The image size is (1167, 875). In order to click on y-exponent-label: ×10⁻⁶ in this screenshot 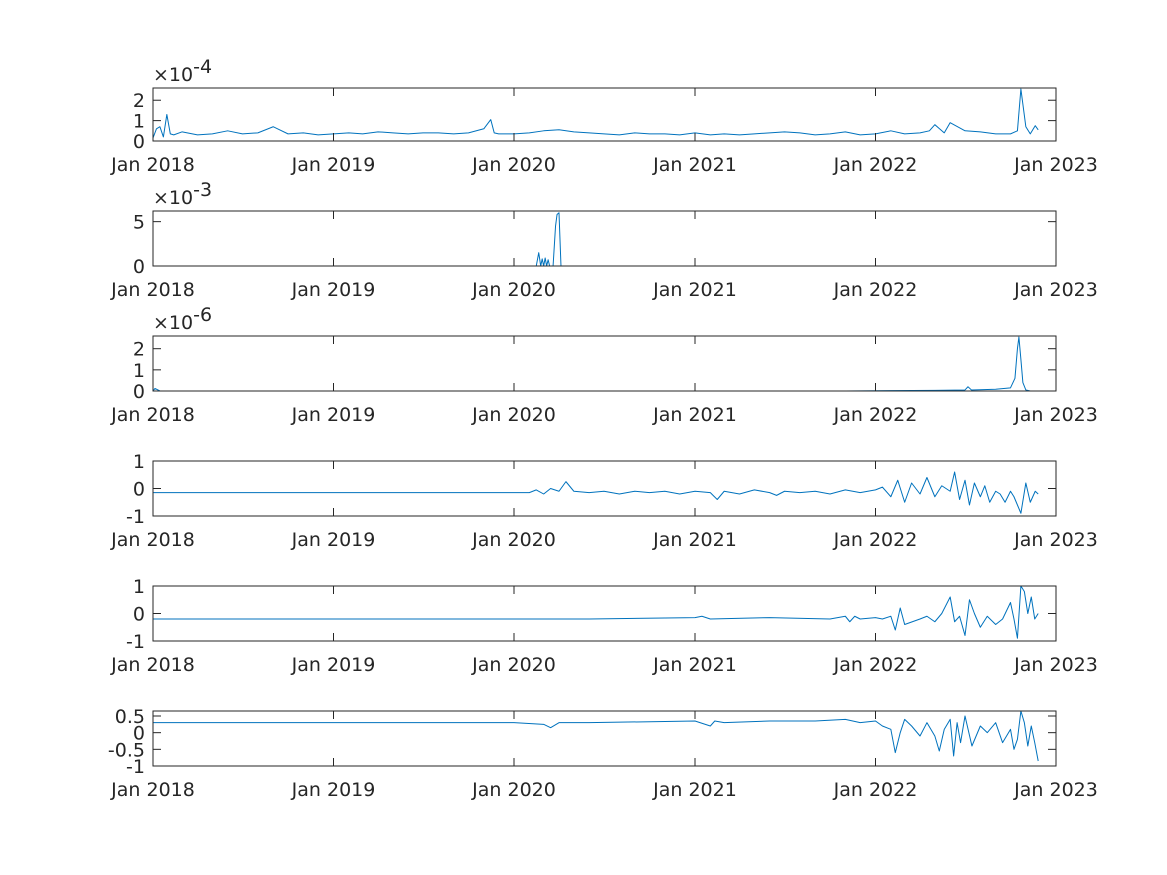, I will do `click(182, 319)`.